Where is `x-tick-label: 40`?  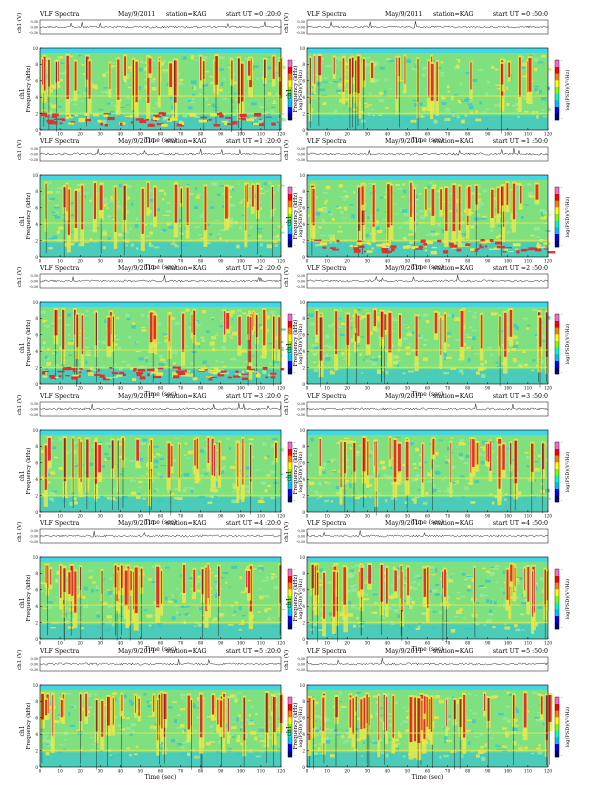
x-tick-label: 40 is located at coordinates (388, 516).